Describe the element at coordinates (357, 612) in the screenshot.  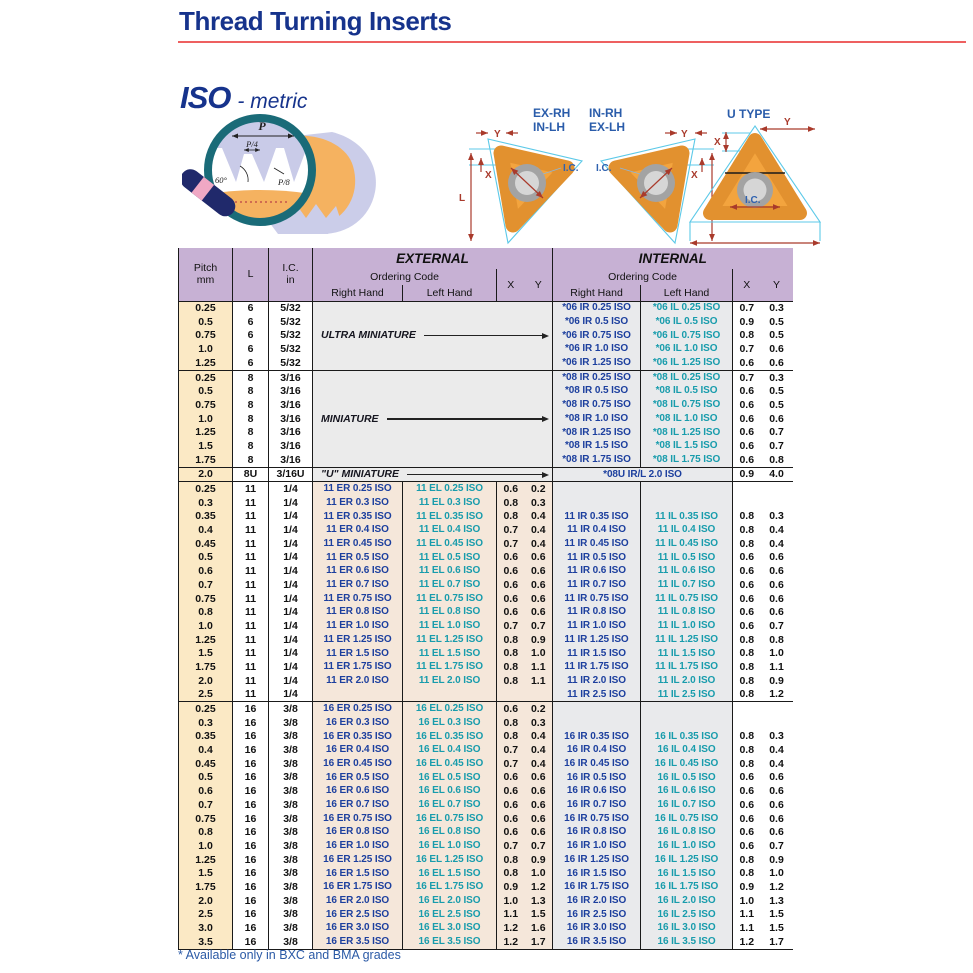
I see `external-rh-code: 11 ER 0.8 ISO` at that location.